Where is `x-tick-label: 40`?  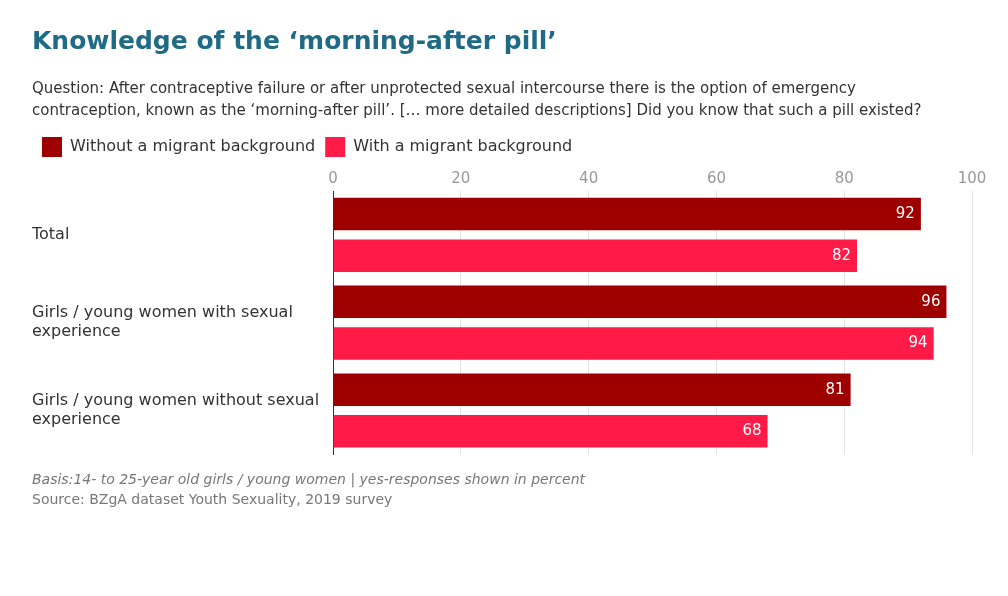
x-tick-label: 40 is located at coordinates (589, 177).